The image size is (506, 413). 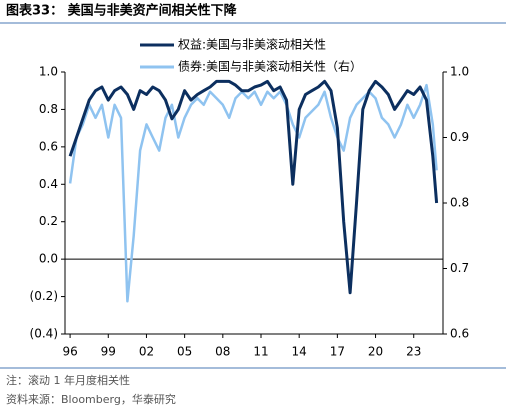 I want to click on x-tick-label: 99, so click(x=108, y=352).